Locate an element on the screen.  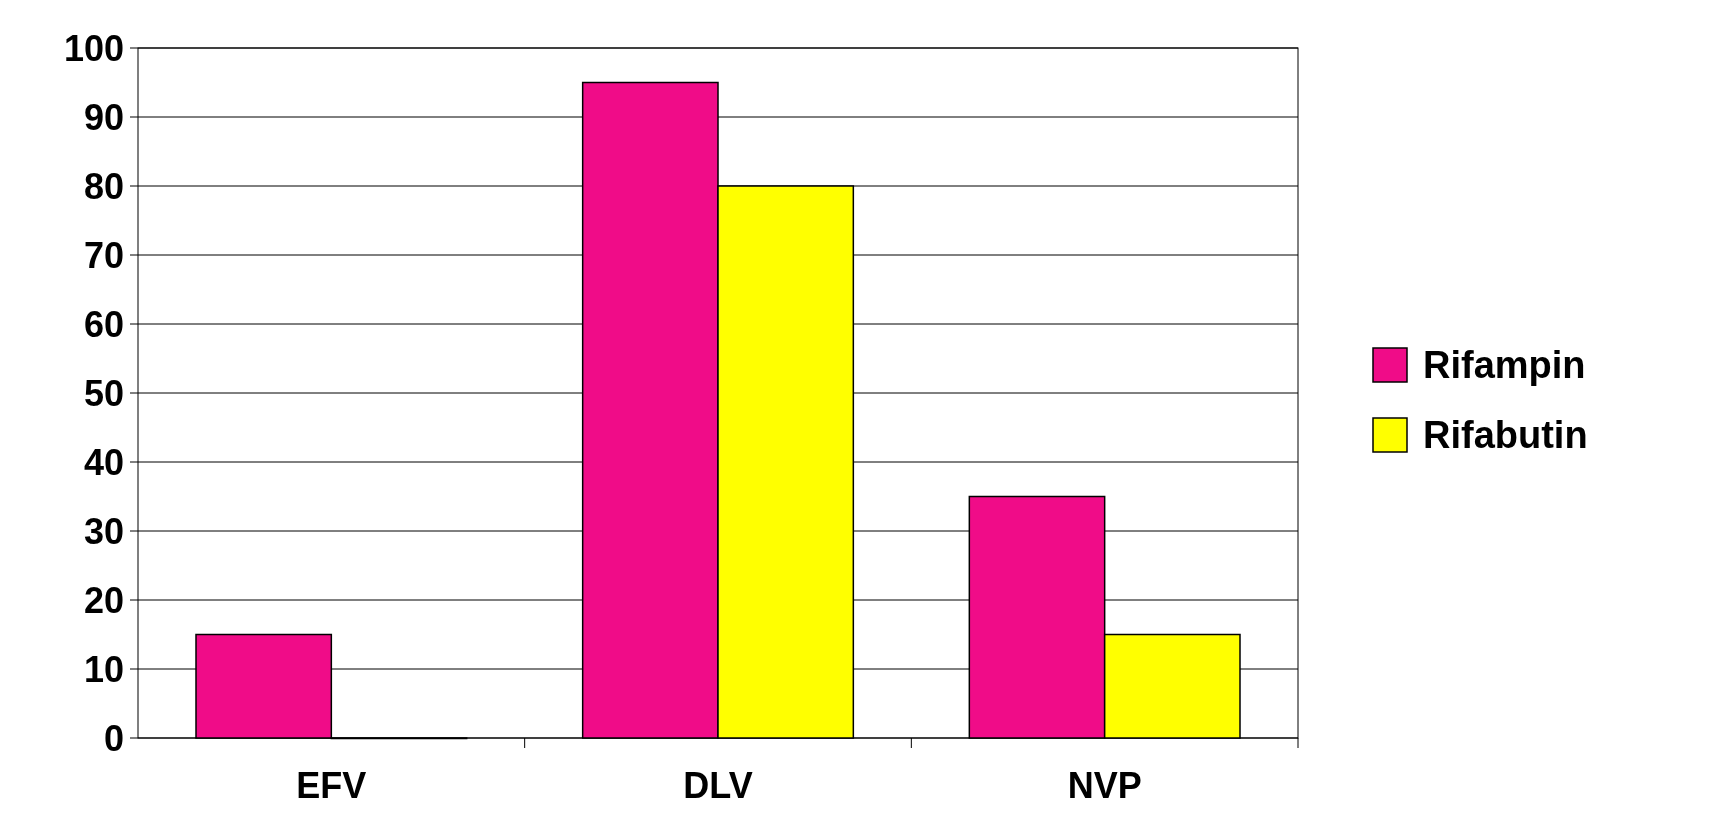
y-tick-label: 0 is located at coordinates (113, 738).